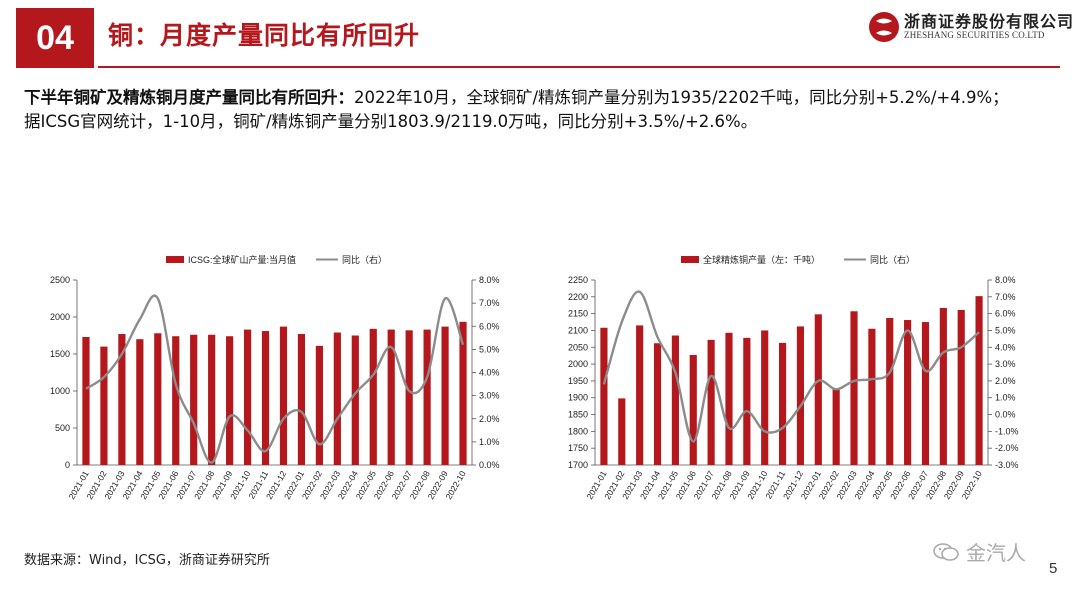 The width and height of the screenshot is (1080, 599). Describe the element at coordinates (761, 259) in the screenshot. I see `legend-label-bar: 全球精炼铜产量（左：千吨）` at that location.